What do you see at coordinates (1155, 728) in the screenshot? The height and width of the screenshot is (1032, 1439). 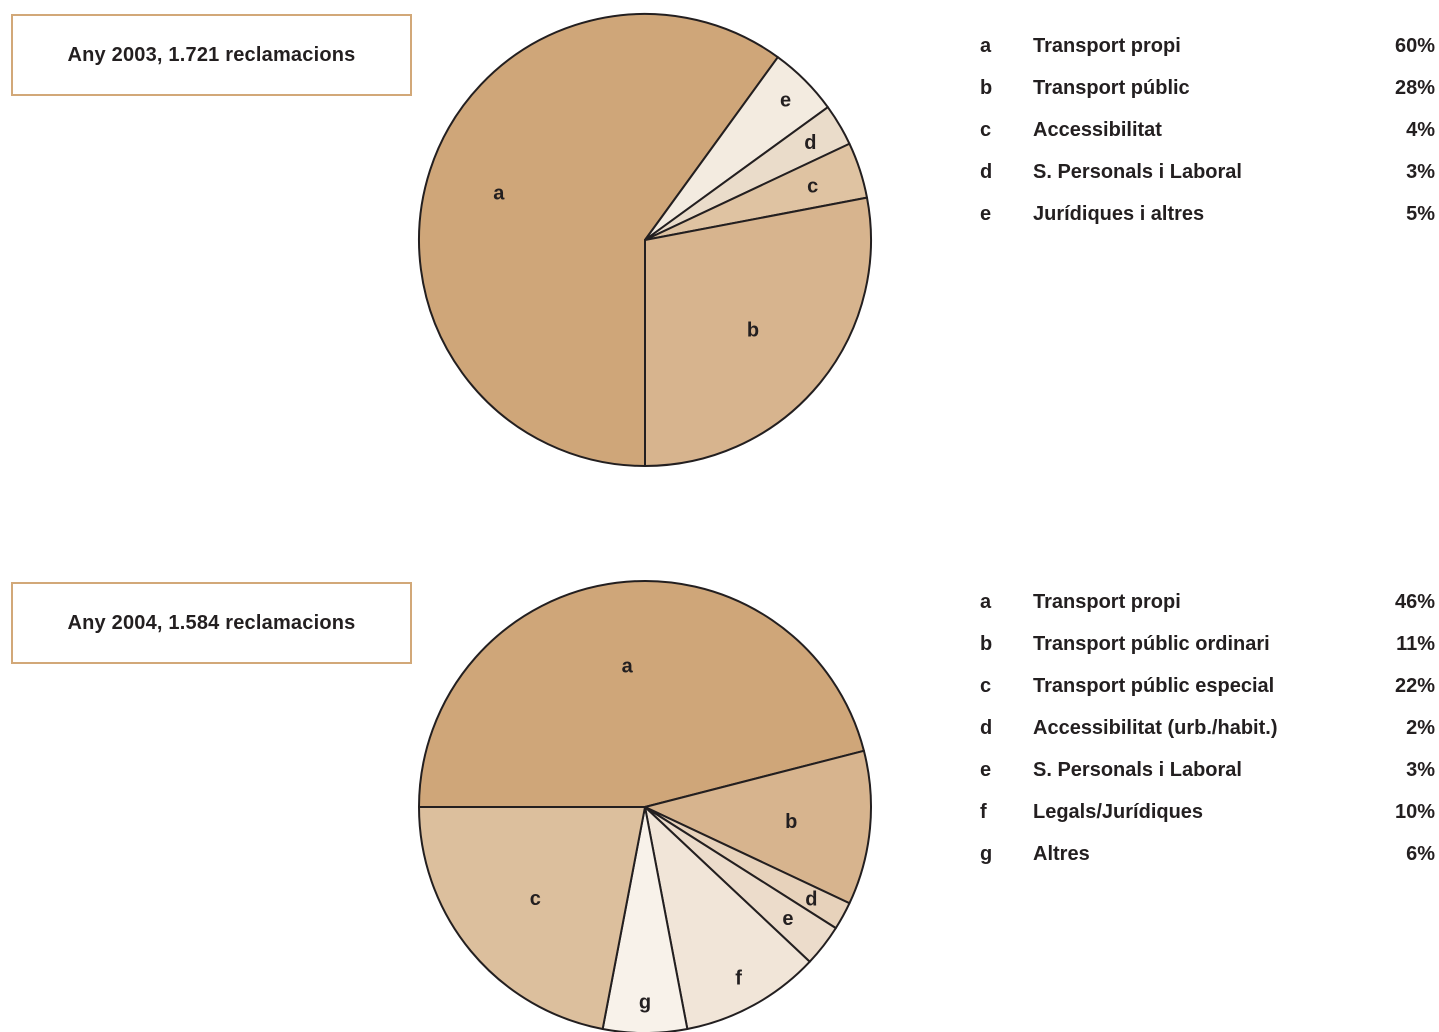 I see `legend-label: Accessibilitat (urb./habit.)` at bounding box center [1155, 728].